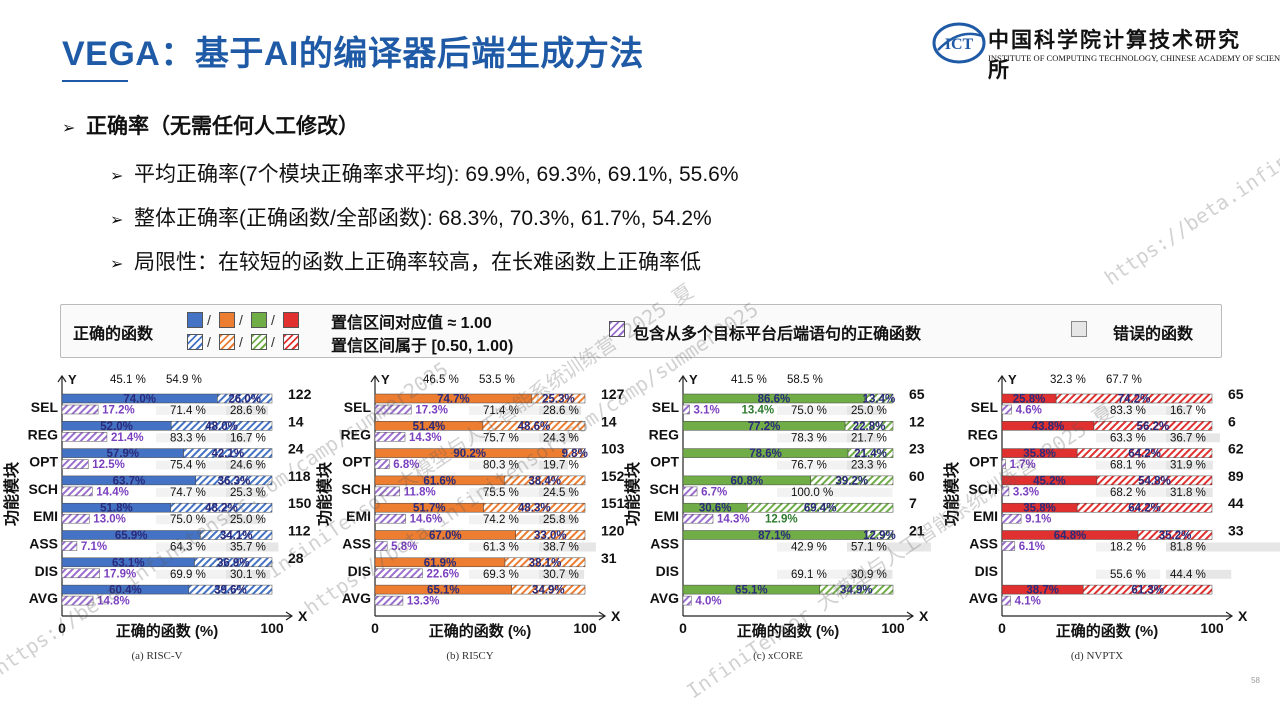  Describe the element at coordinates (613, 503) in the screenshot. I see `function-count-label: 151` at that location.